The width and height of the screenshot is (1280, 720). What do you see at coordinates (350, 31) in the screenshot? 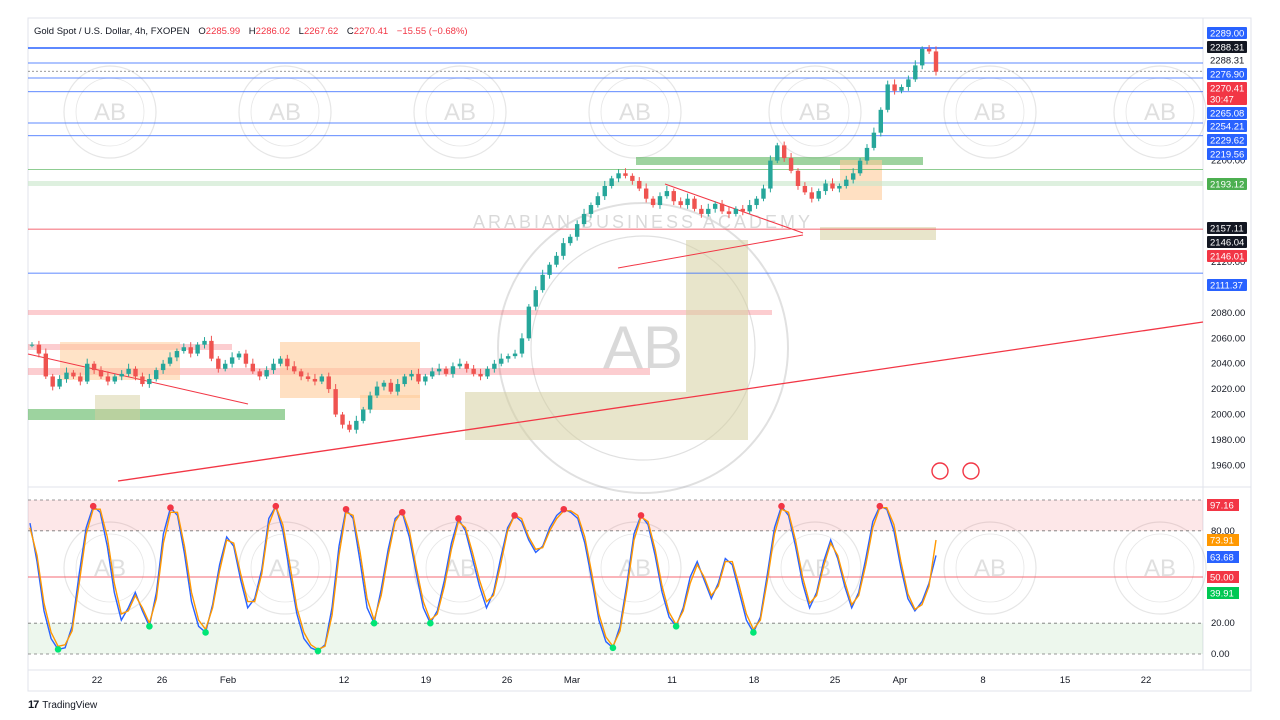
I see `close-label: C` at bounding box center [350, 31].